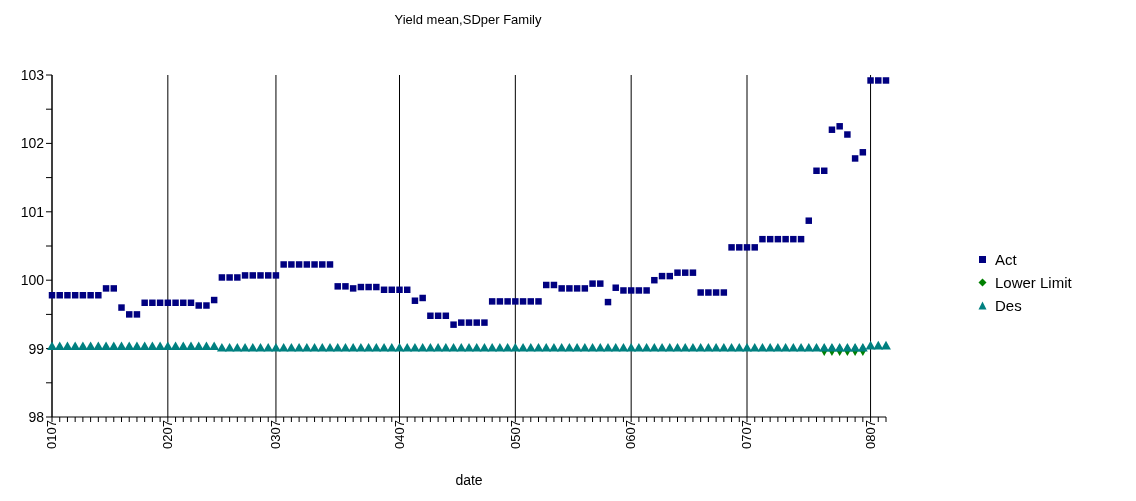 Image resolution: width=1136 pixels, height=501 pixels. What do you see at coordinates (168, 434) in the screenshot?
I see `x-tick-label: 0207` at bounding box center [168, 434].